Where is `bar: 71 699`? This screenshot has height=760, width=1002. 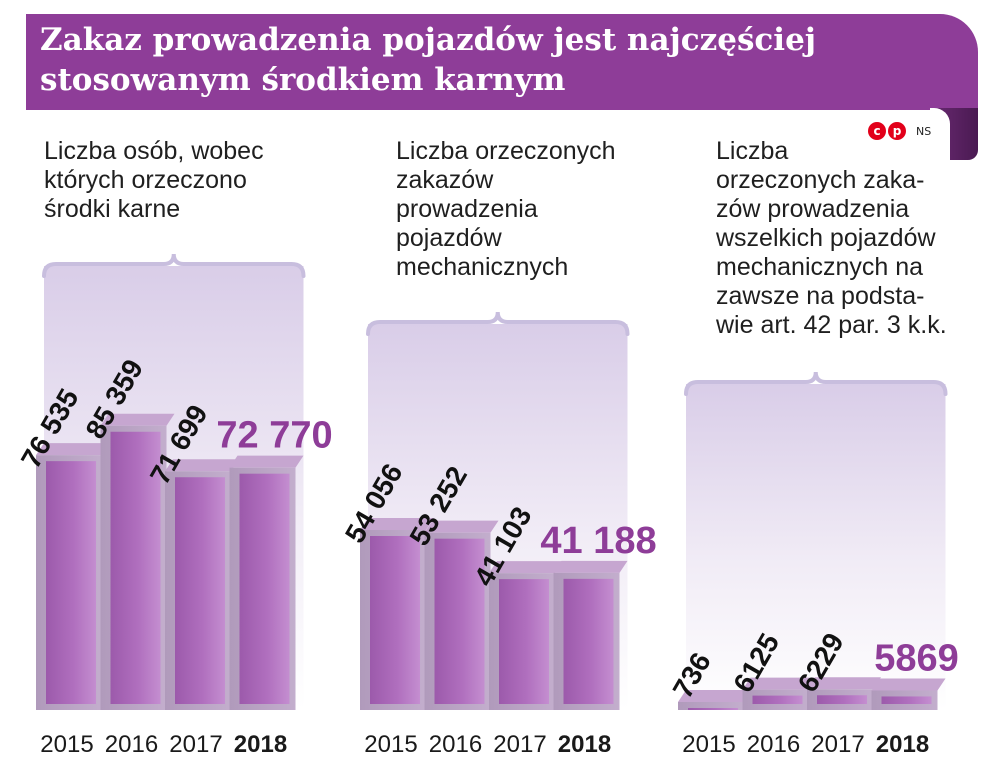 bar: 71 699 is located at coordinates (191, 555).